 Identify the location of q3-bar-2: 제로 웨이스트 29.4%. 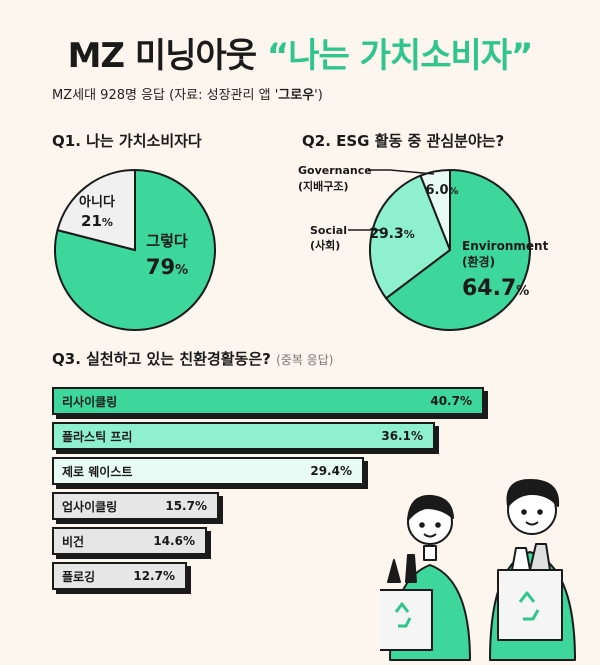
(208, 471).